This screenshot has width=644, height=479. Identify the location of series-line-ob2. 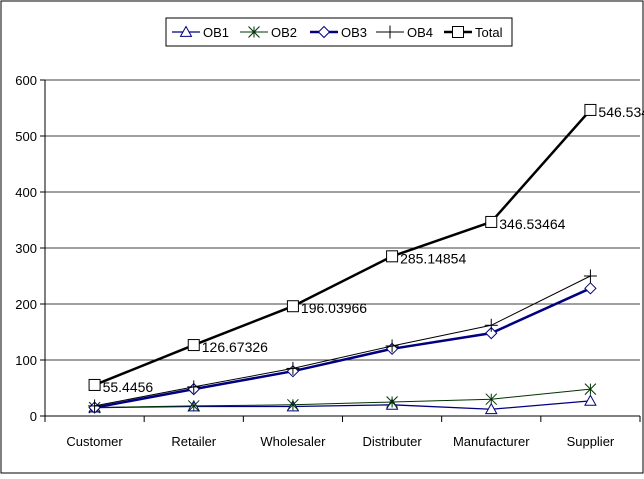
(342, 398).